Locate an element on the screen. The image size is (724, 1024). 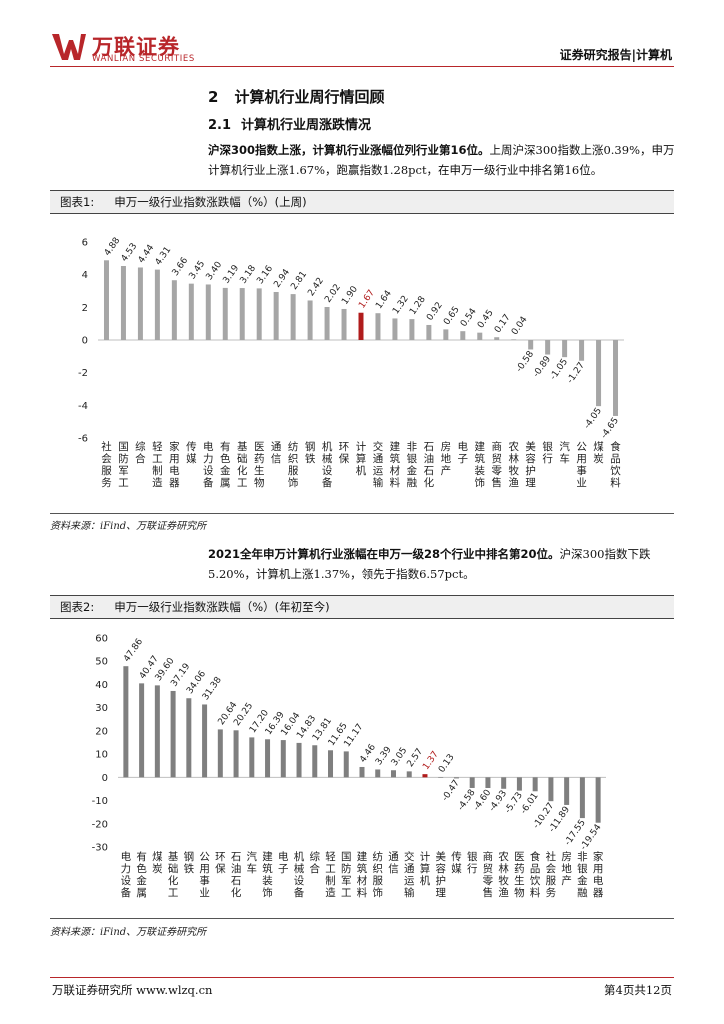
bar-value-label: 0.45 is located at coordinates (486, 319).